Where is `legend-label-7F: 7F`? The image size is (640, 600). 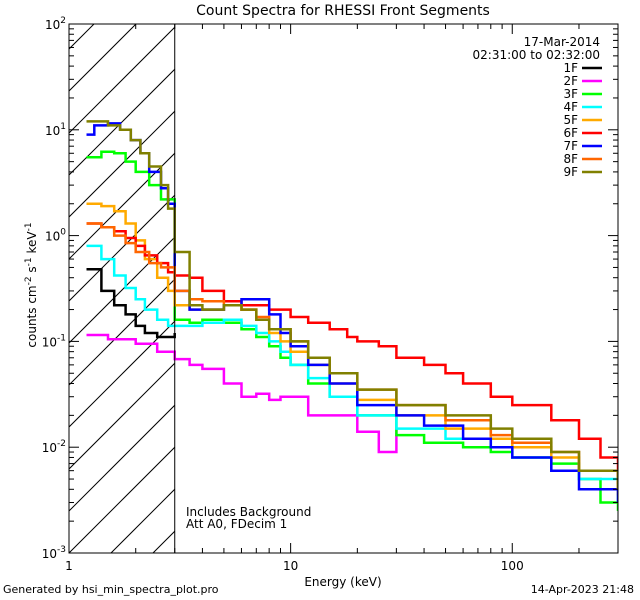 legend-label-7F: 7F is located at coordinates (570, 146).